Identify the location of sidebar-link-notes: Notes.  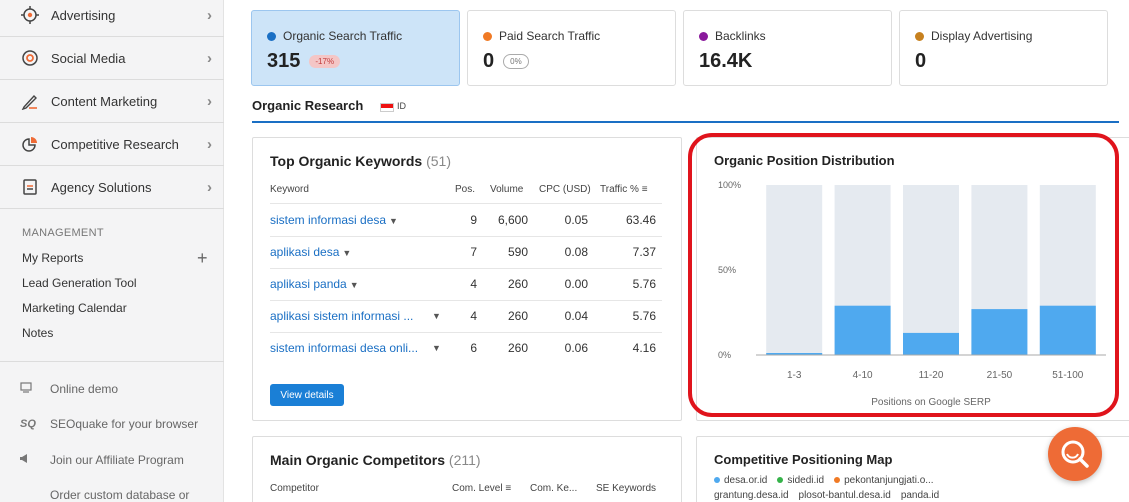
(38, 333).